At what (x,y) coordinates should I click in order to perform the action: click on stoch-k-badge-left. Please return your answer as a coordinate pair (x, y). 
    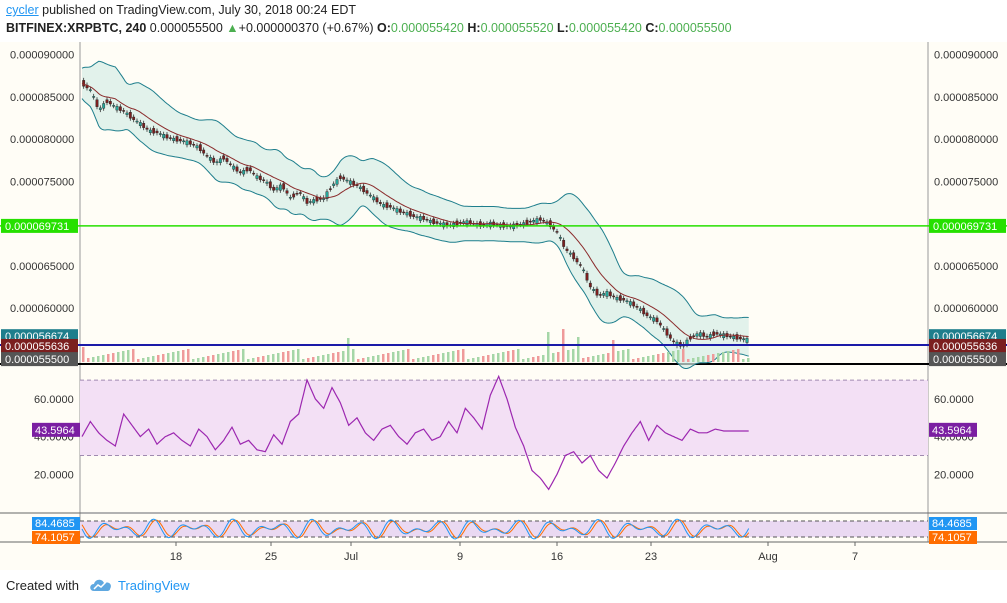
    Looking at the image, I should click on (56, 523).